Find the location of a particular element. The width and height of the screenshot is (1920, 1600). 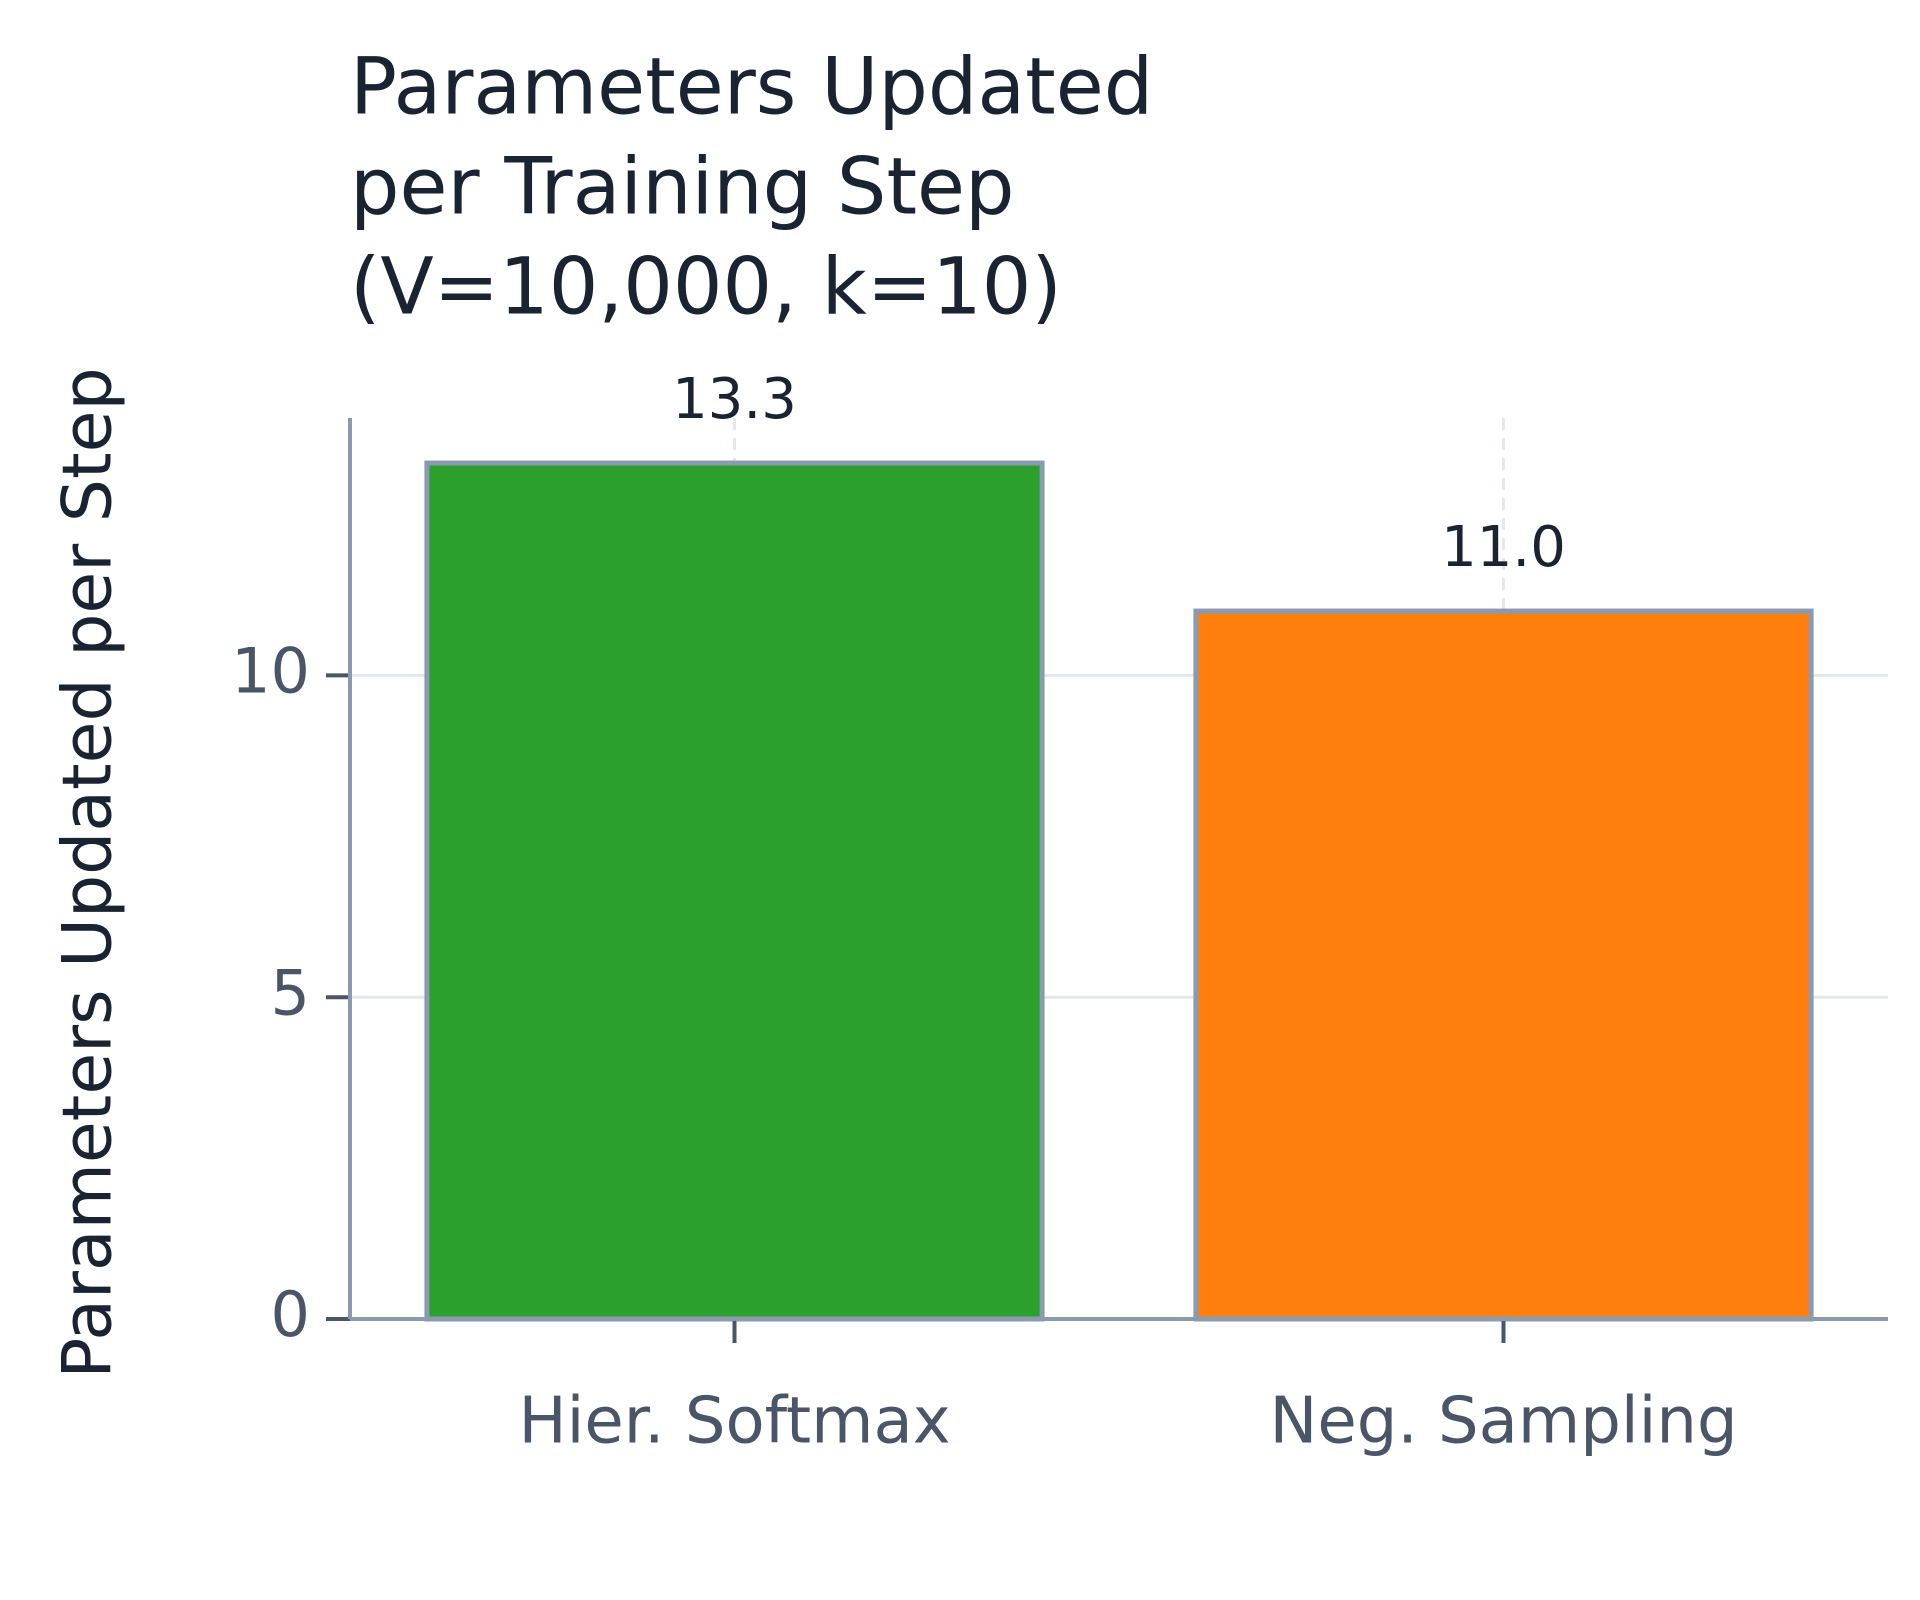

value-label: 11.0 is located at coordinates (1503, 547).